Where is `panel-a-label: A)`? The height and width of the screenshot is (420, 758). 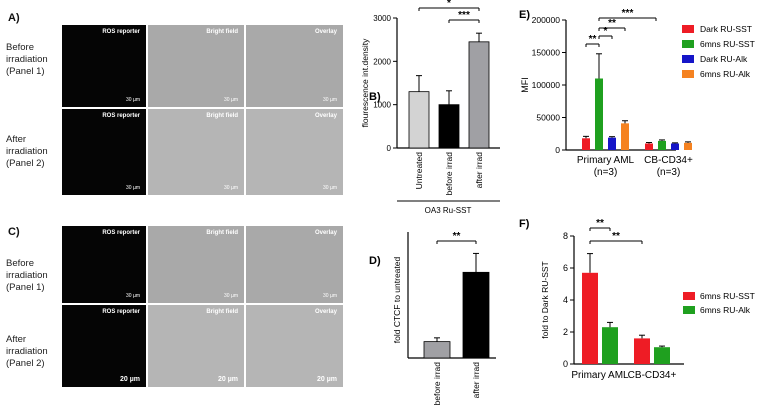
panel-a-label: A) is located at coordinates (14, 18).